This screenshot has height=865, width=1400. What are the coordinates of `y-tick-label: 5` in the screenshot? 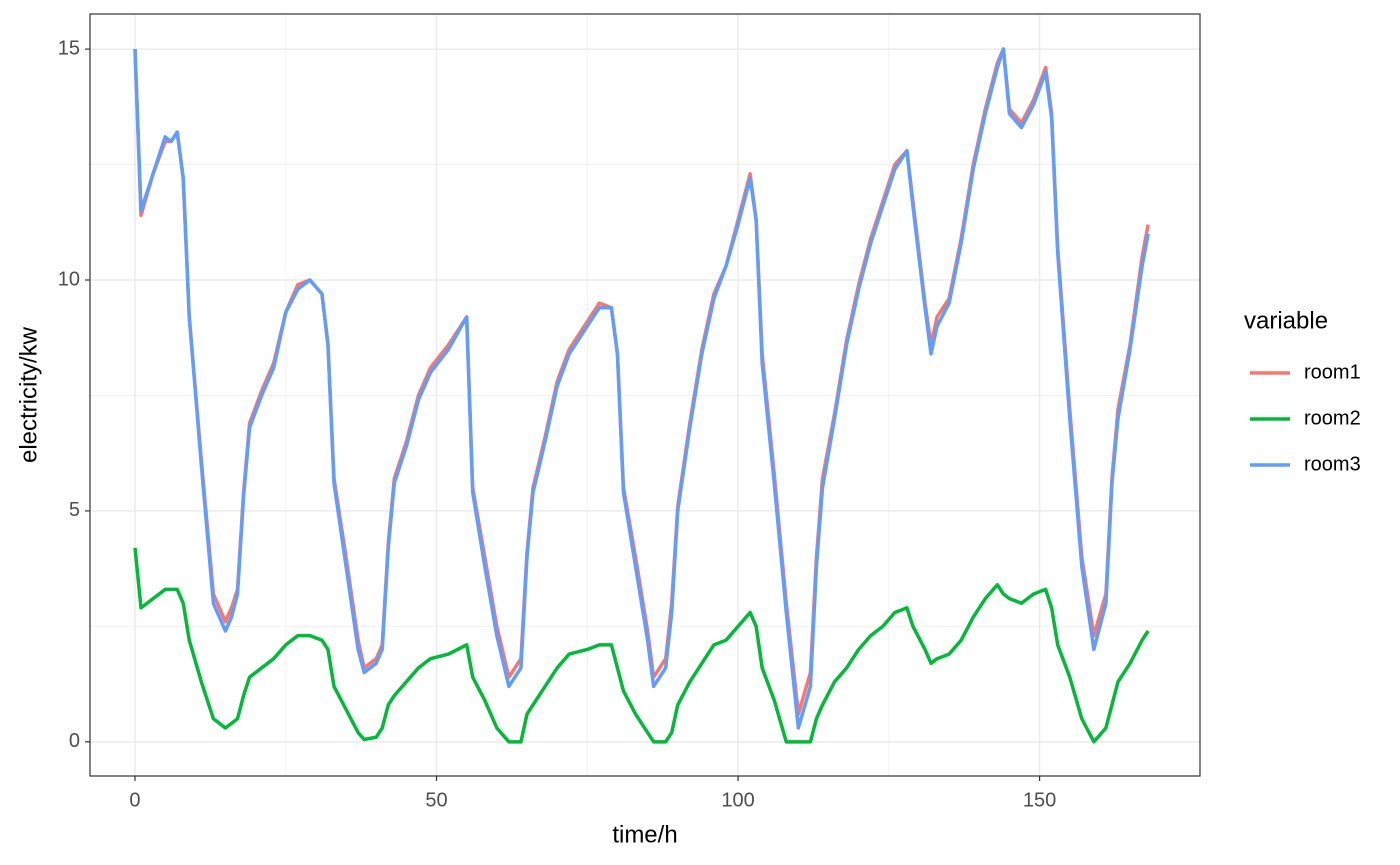 It's located at (74, 510).